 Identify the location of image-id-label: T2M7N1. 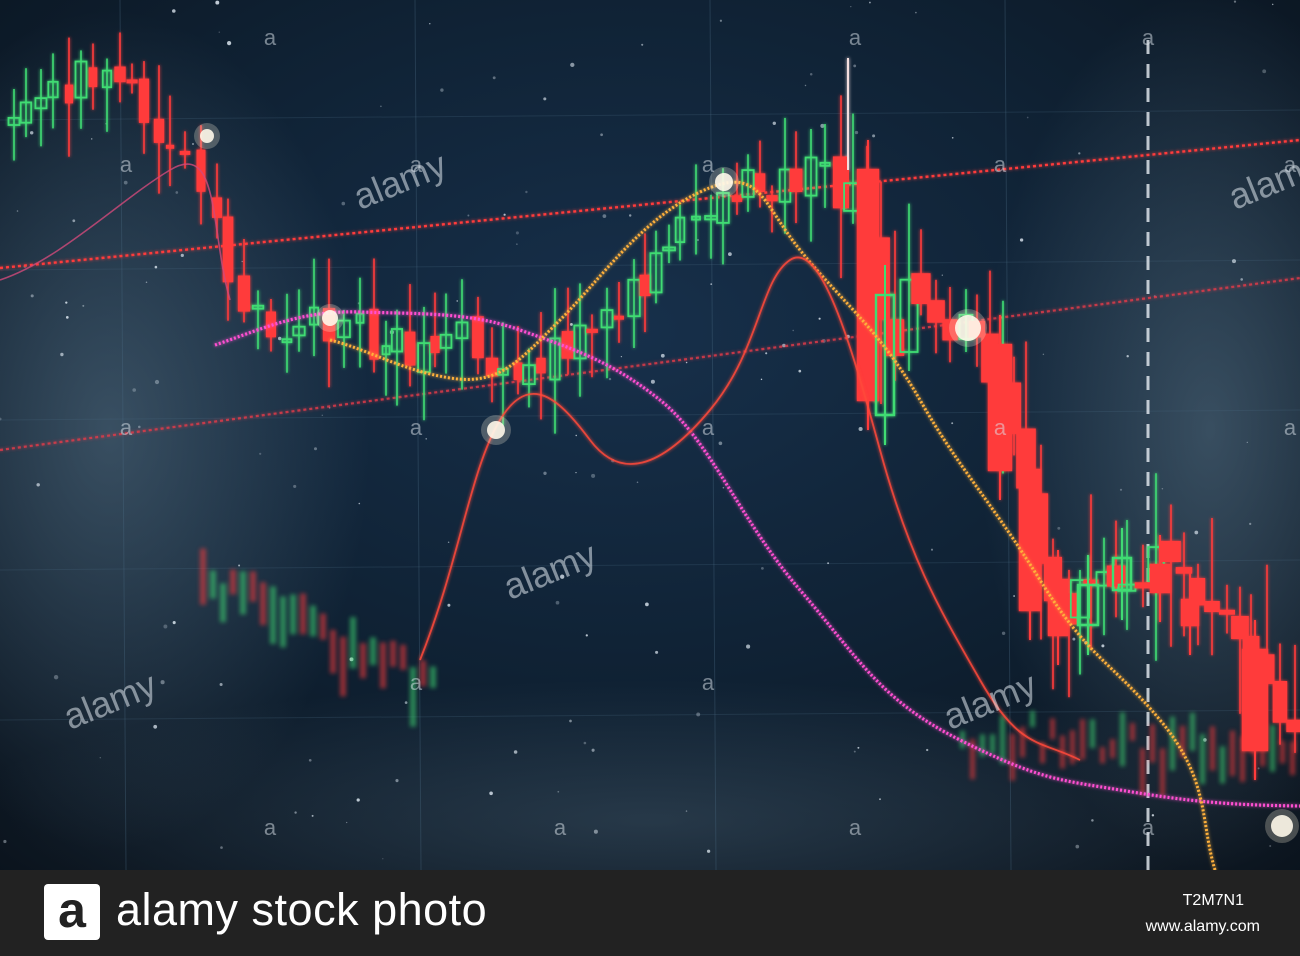
(1213, 900).